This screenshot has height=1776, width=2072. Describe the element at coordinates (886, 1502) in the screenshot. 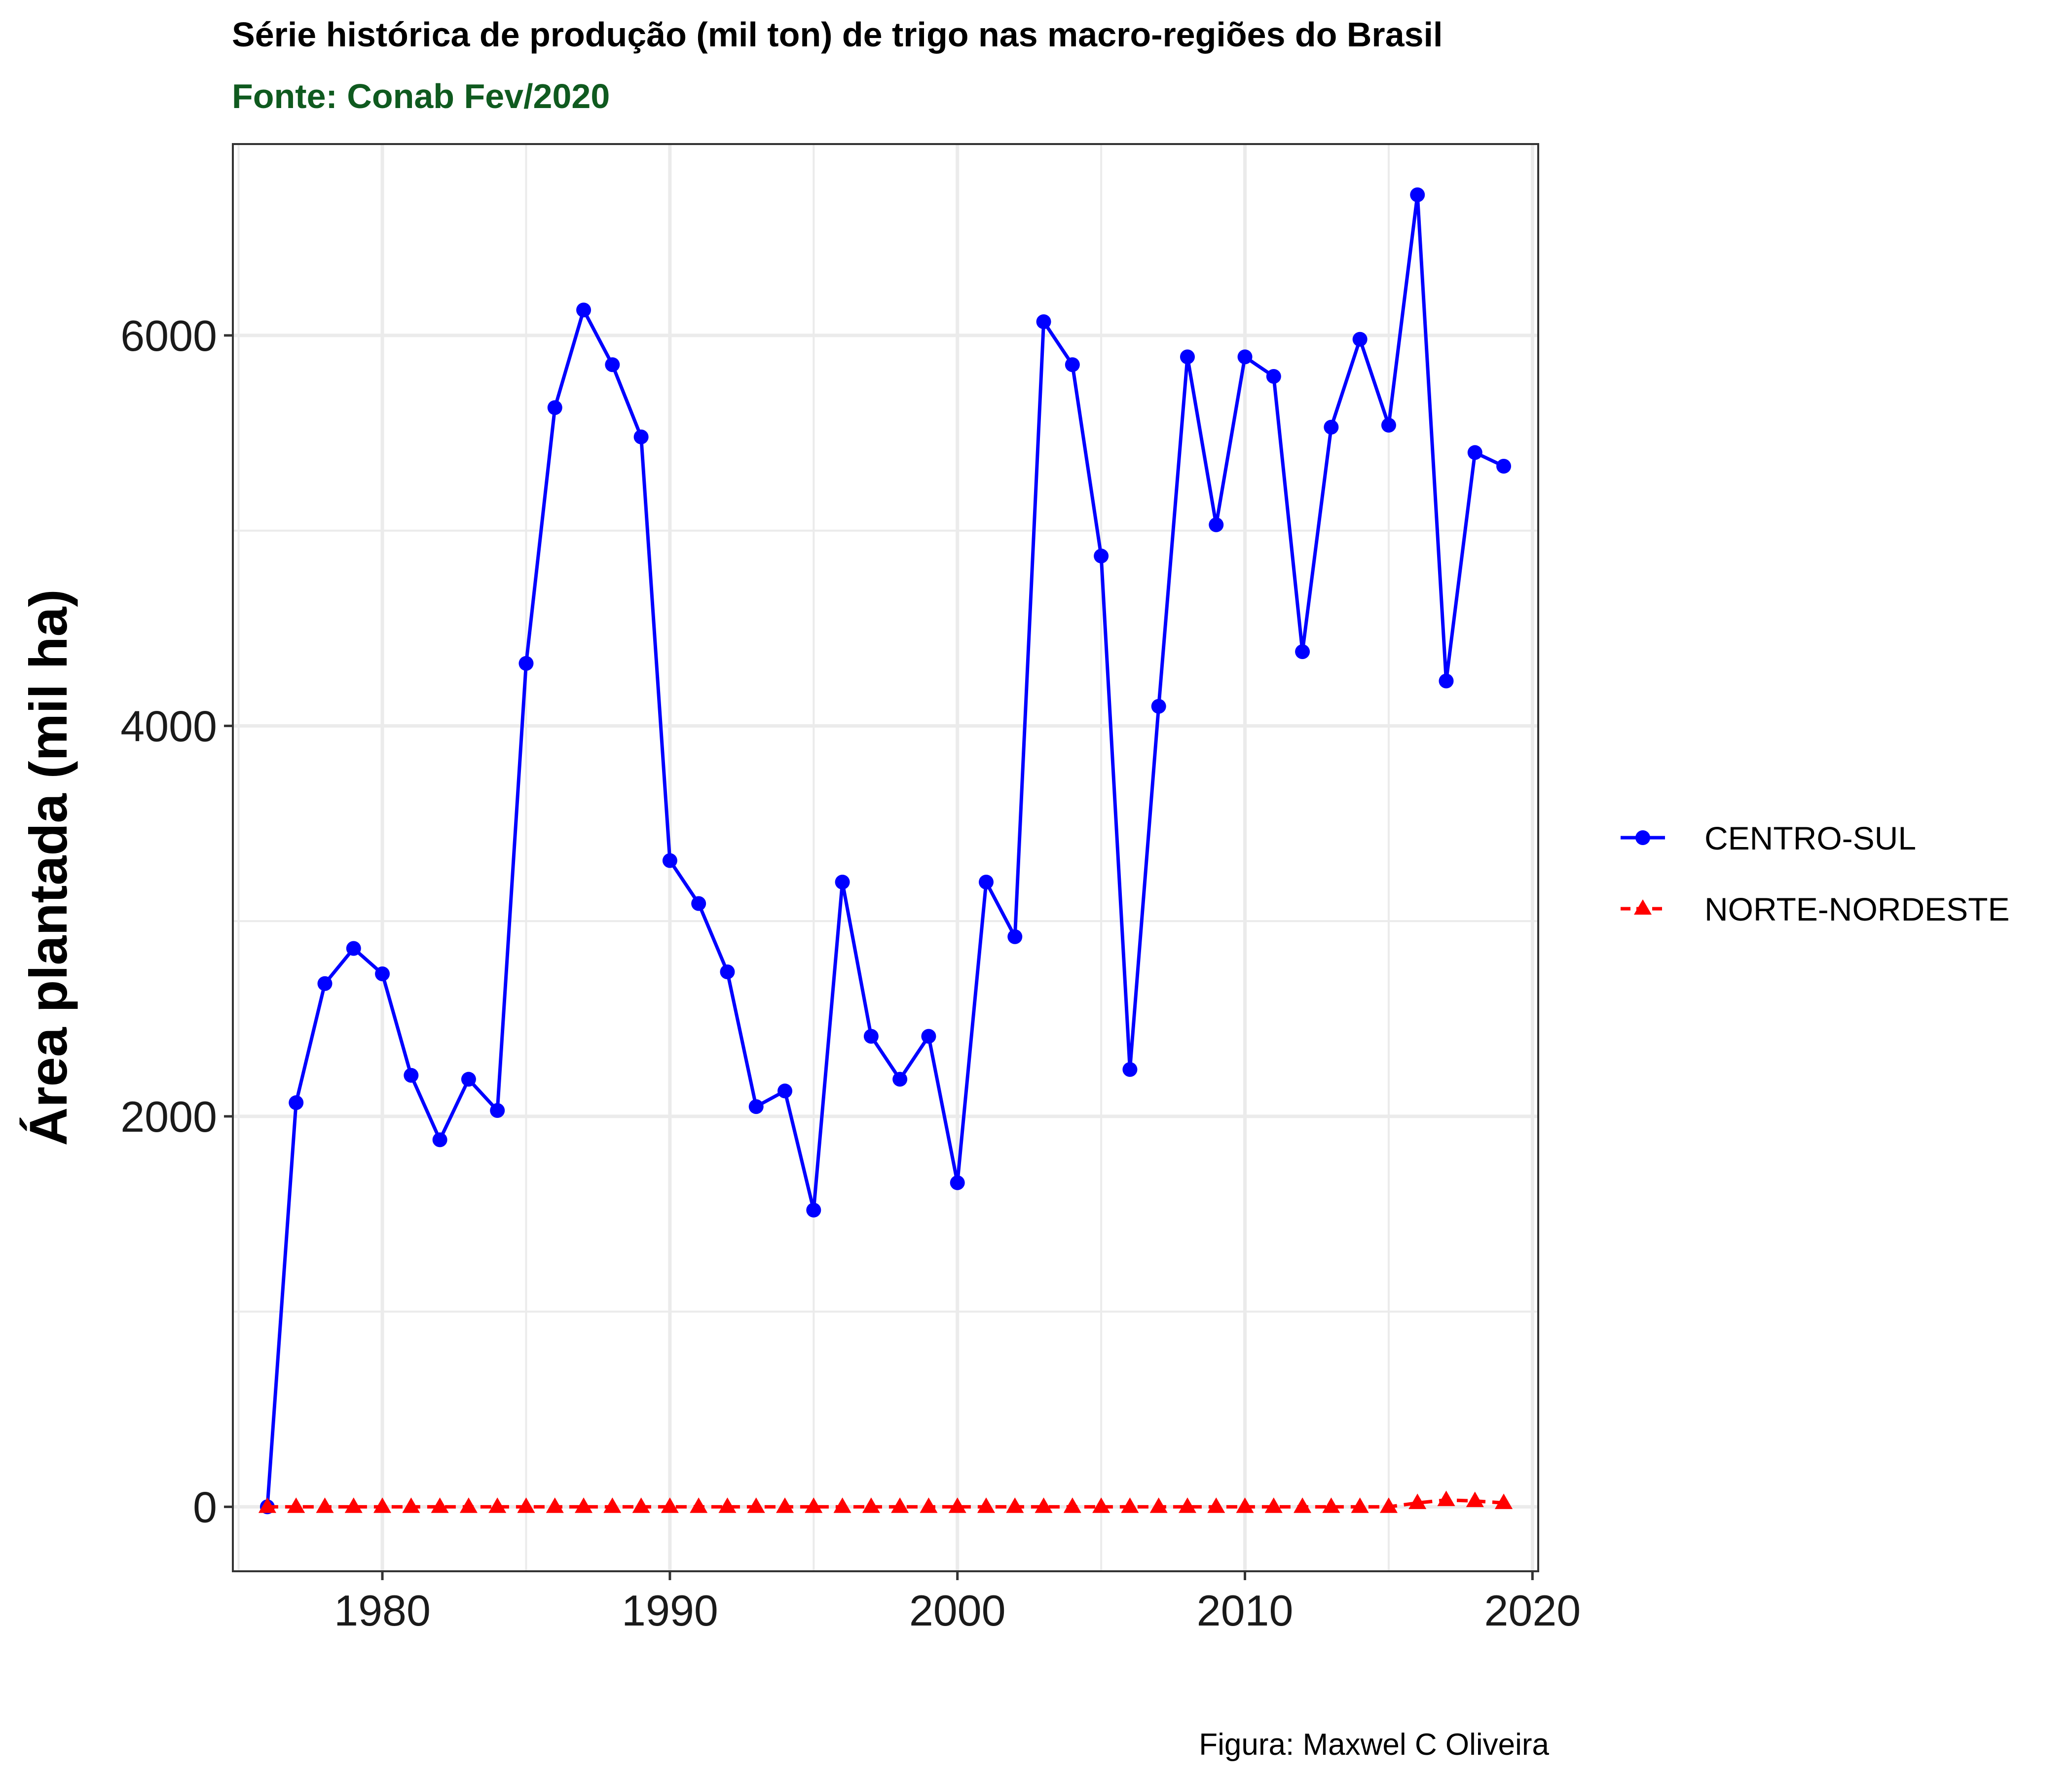

I see `series-norte-nordeste` at that location.